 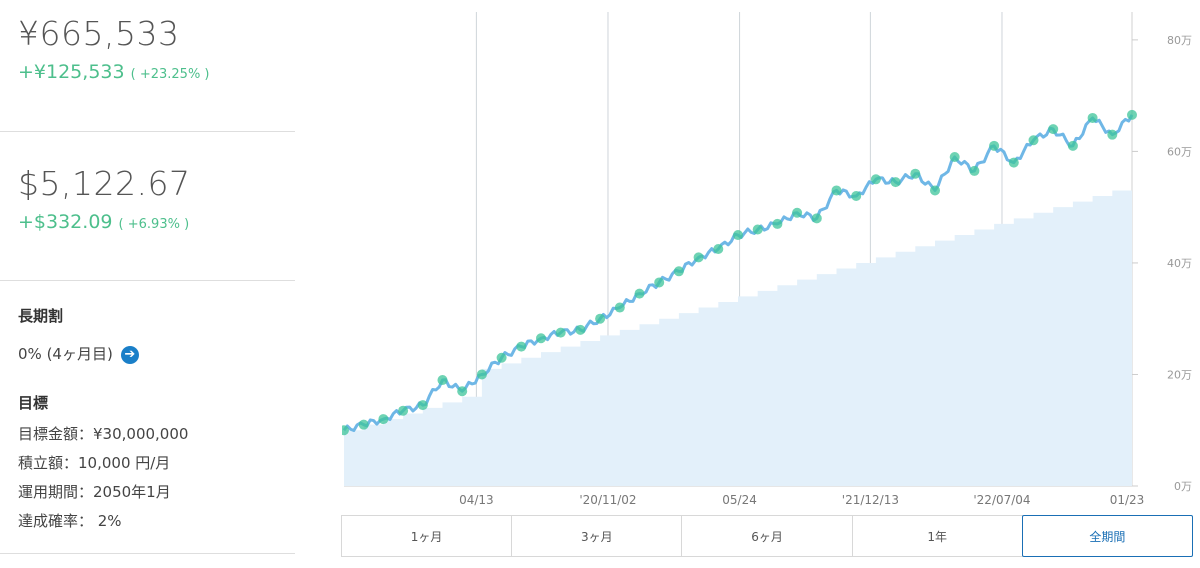 I want to click on x-tick-label: 01/23, so click(x=1127, y=500).